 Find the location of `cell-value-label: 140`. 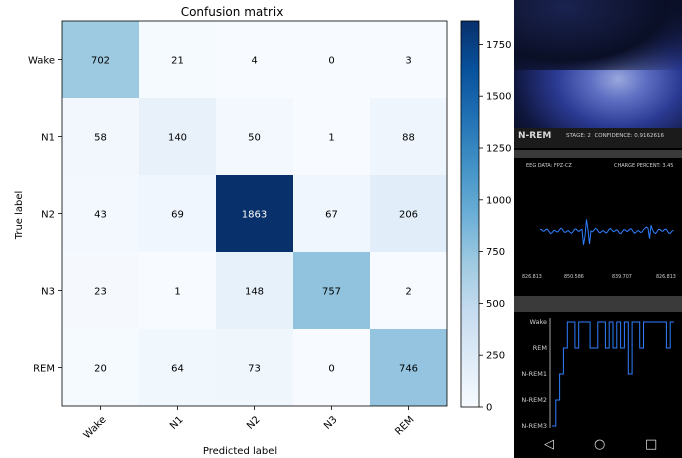

cell-value-label: 140 is located at coordinates (177, 138).